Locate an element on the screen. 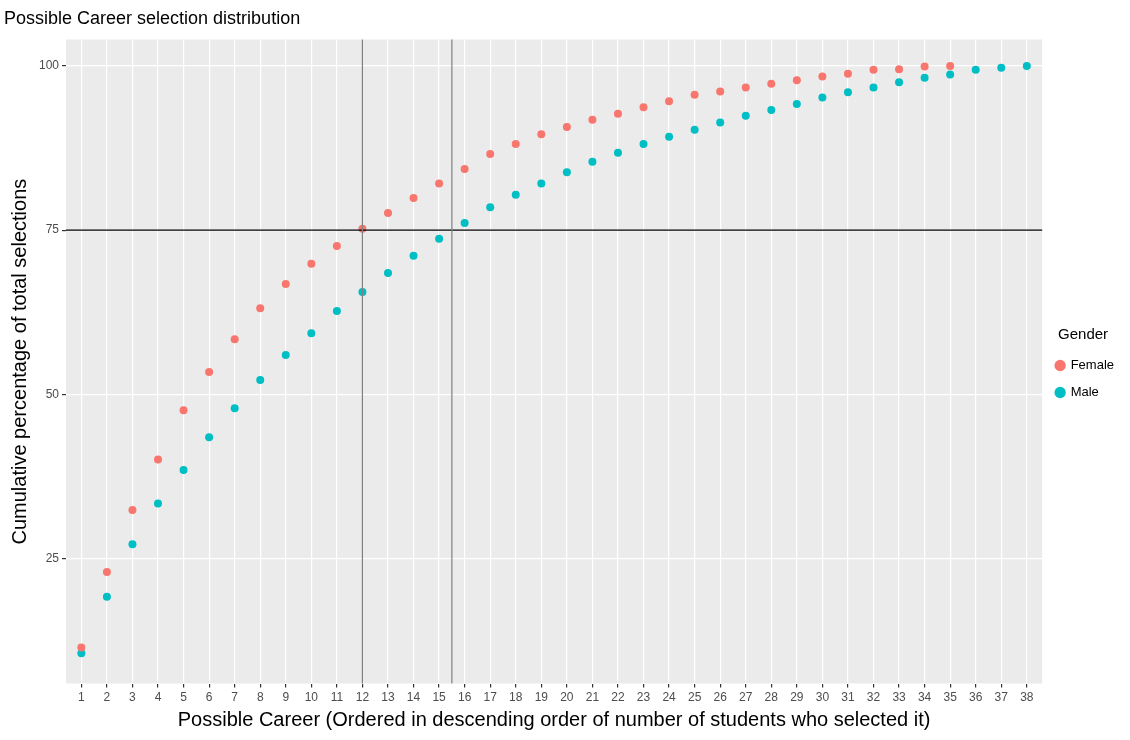 The width and height of the screenshot is (1130, 740). x-tick-label: 7 is located at coordinates (235, 697).